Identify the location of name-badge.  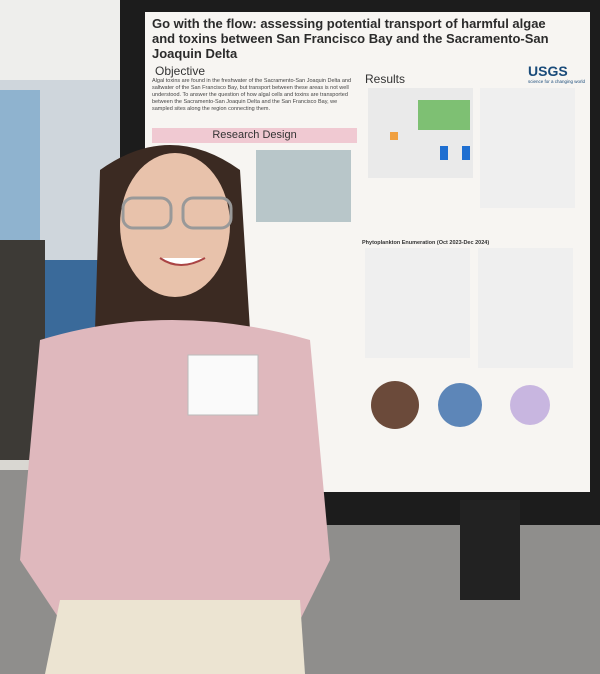
(223, 385).